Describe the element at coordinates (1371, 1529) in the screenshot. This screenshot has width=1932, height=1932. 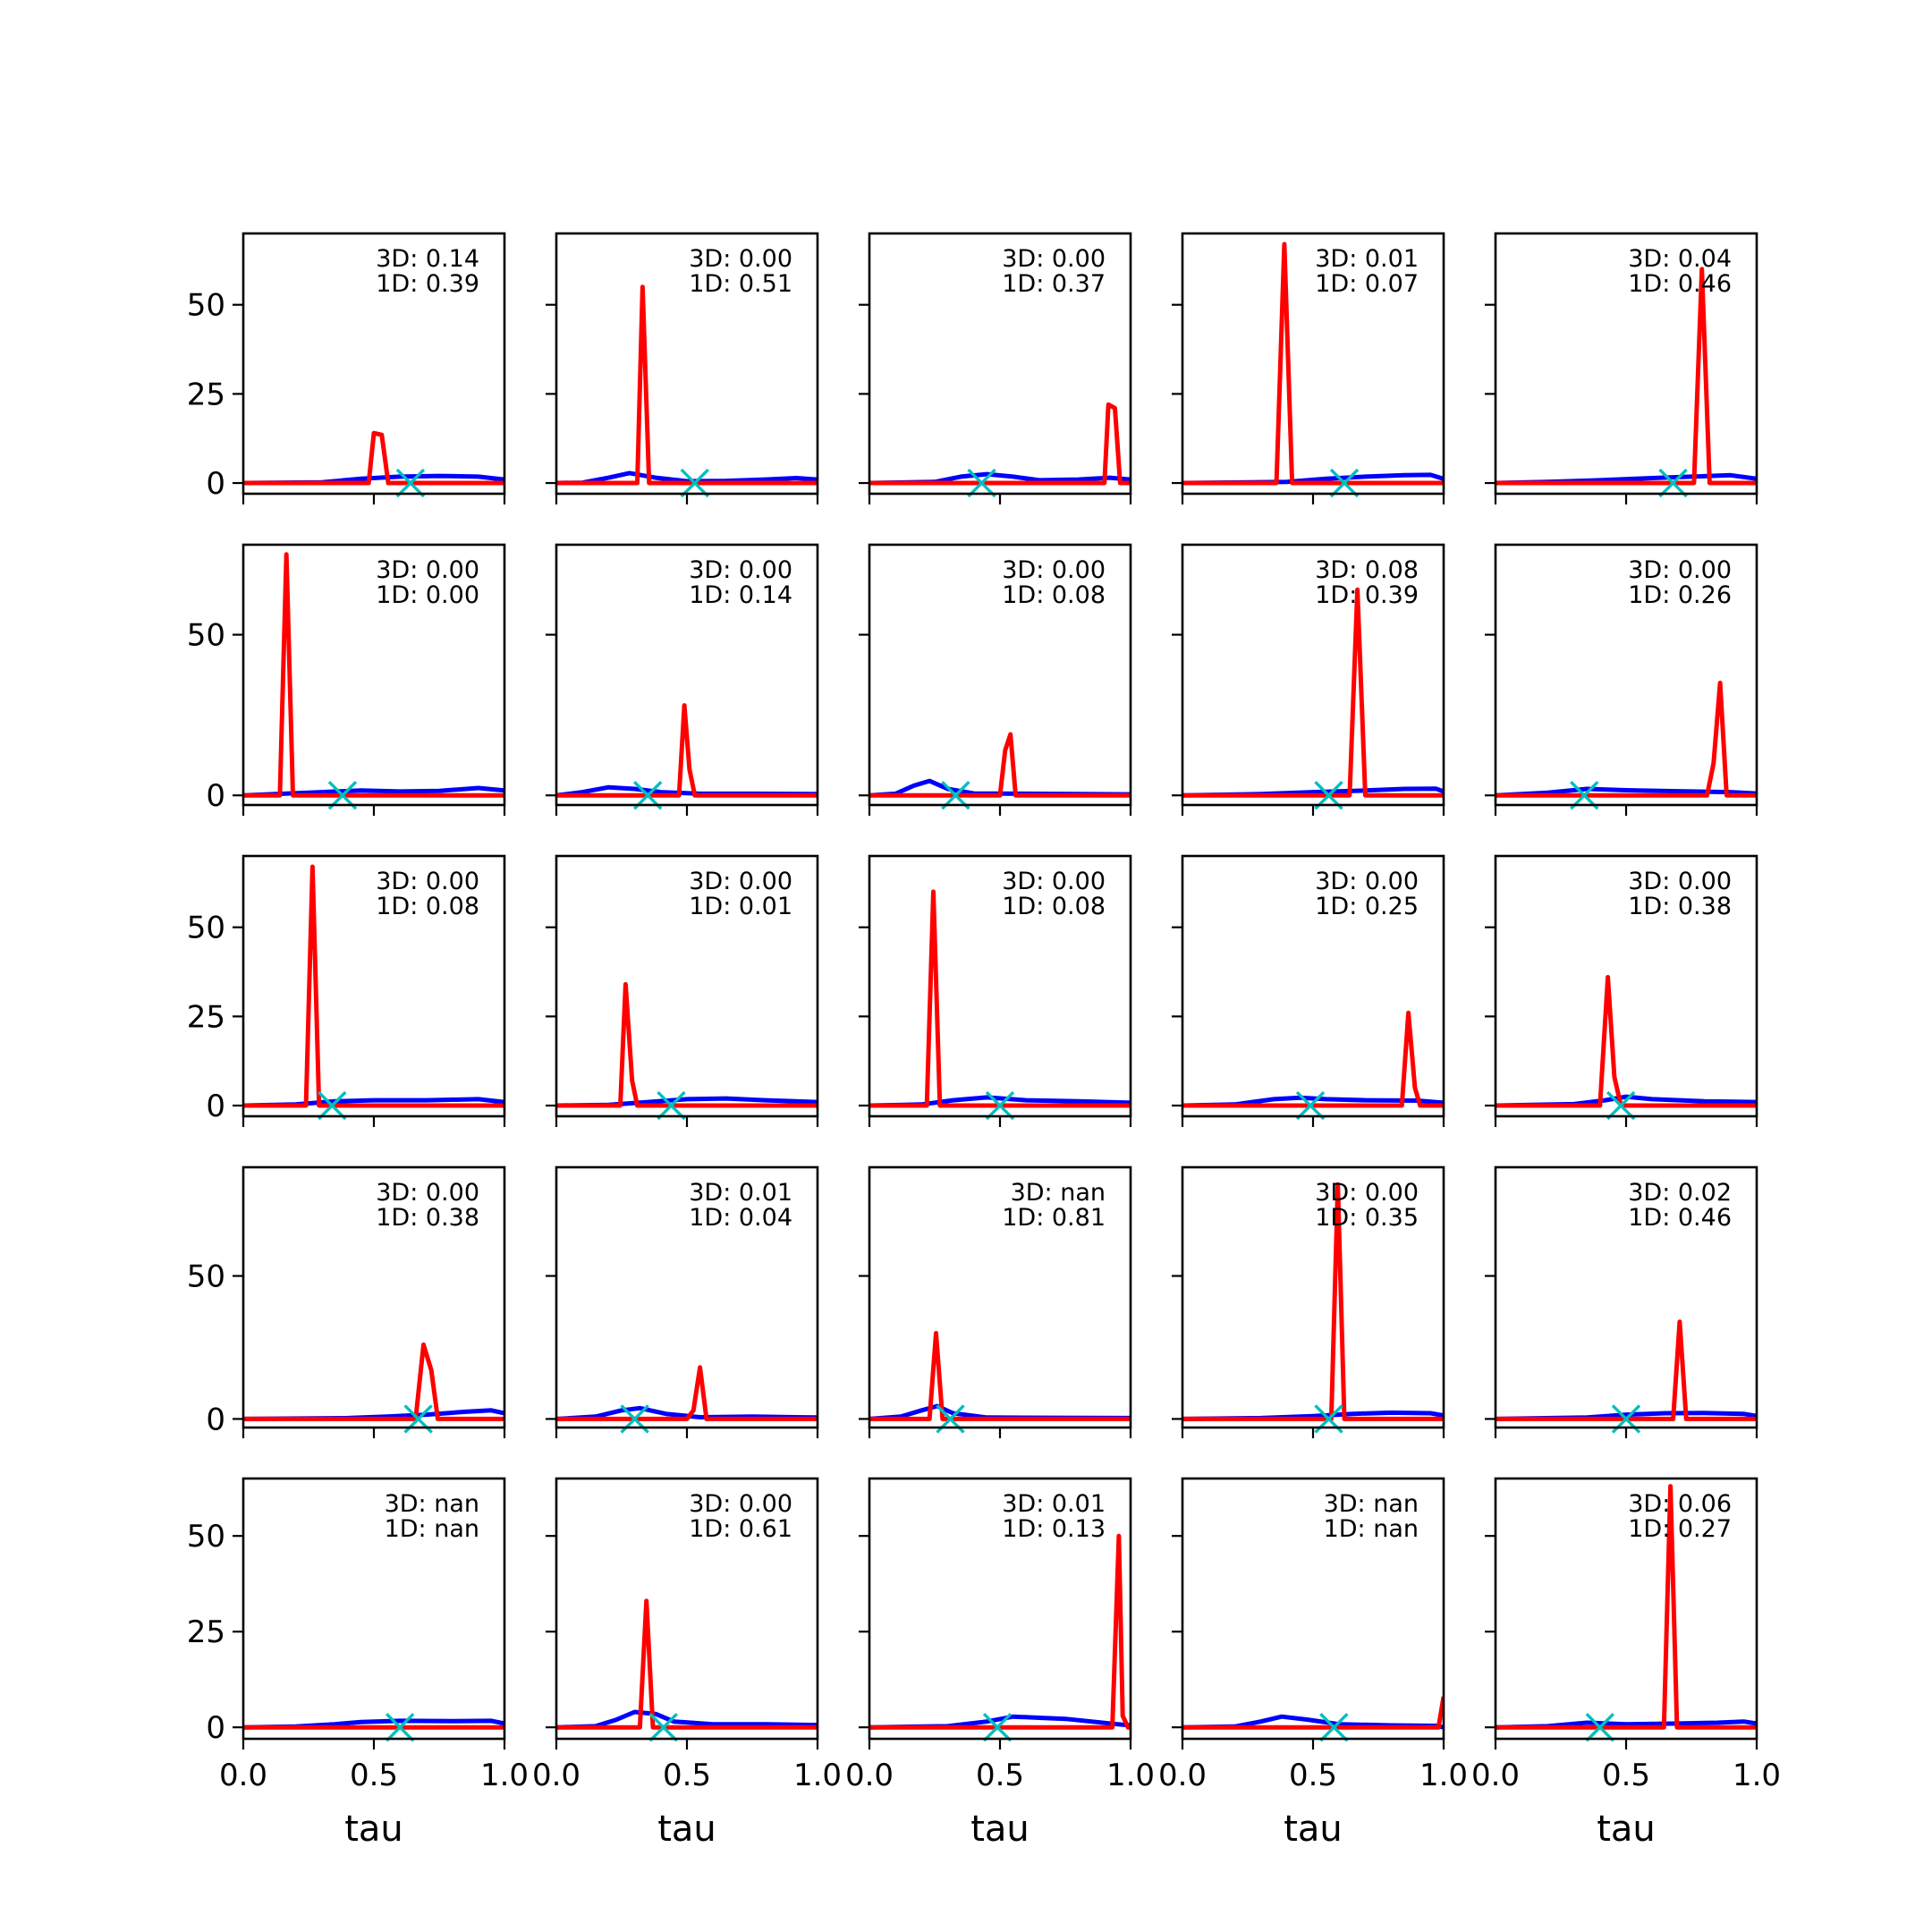
I see `annotation-1d: 1D: nan` at that location.